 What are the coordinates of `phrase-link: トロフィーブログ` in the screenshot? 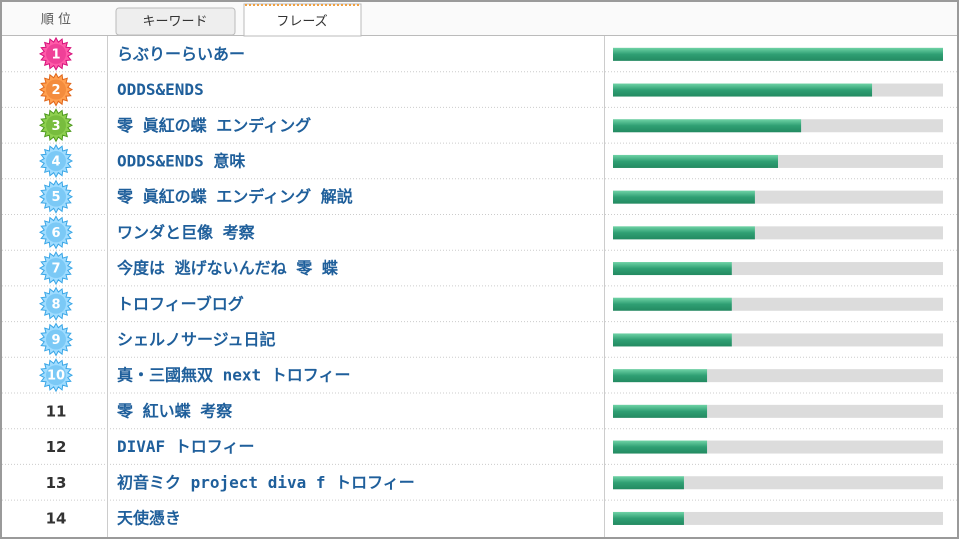 It's located at (180, 303).